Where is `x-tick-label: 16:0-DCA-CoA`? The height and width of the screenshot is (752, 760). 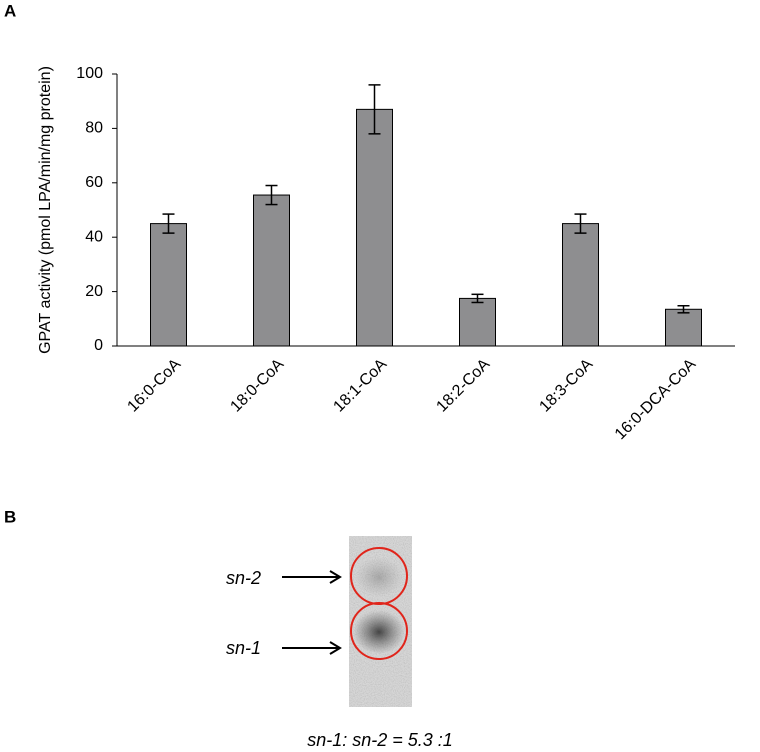
x-tick-label: 16:0-DCA-CoA is located at coordinates (656, 400).